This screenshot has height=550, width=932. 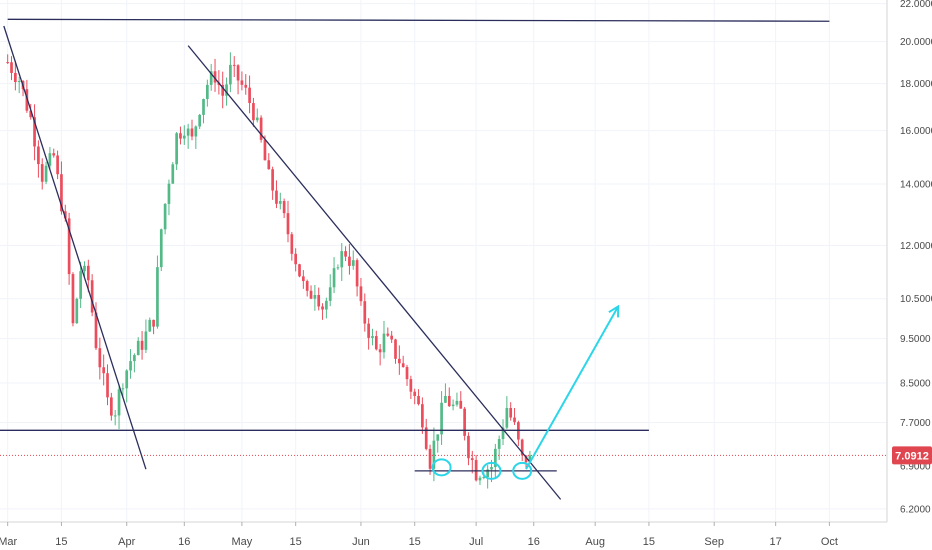 What do you see at coordinates (595, 542) in the screenshot?
I see `x-tick-label: Aug` at bounding box center [595, 542].